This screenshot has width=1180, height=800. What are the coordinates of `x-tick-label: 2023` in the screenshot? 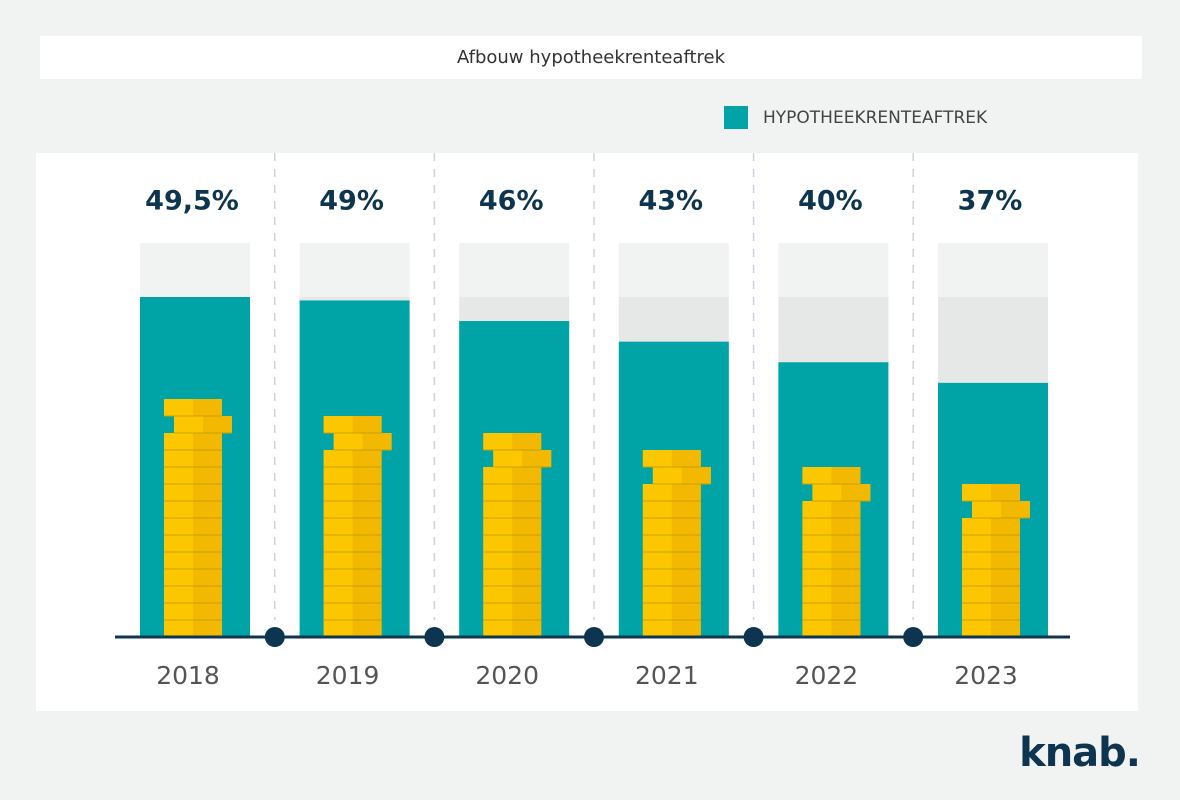 It's located at (986, 675).